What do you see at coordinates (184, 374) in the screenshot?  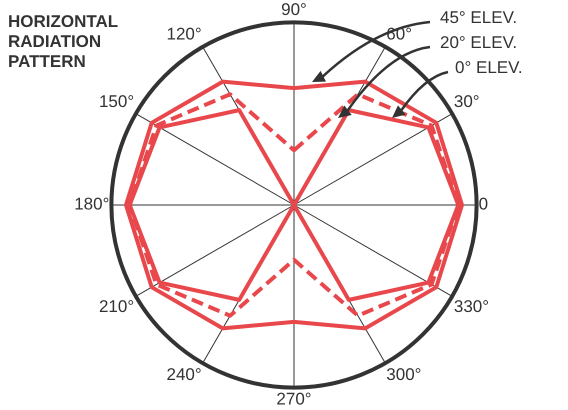 I see `spoke-label: 240°` at bounding box center [184, 374].